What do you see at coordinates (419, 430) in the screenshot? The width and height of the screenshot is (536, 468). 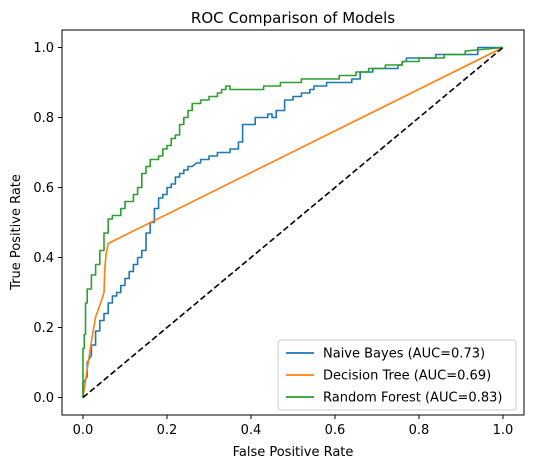 I see `x-tick-label: 0.8` at bounding box center [419, 430].